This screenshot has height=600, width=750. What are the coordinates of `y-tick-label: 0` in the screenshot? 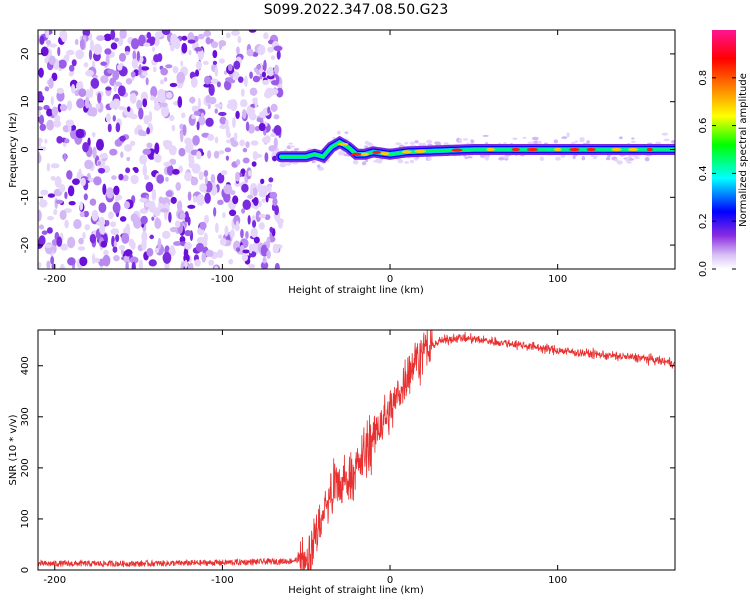 It's located at (25, 149).